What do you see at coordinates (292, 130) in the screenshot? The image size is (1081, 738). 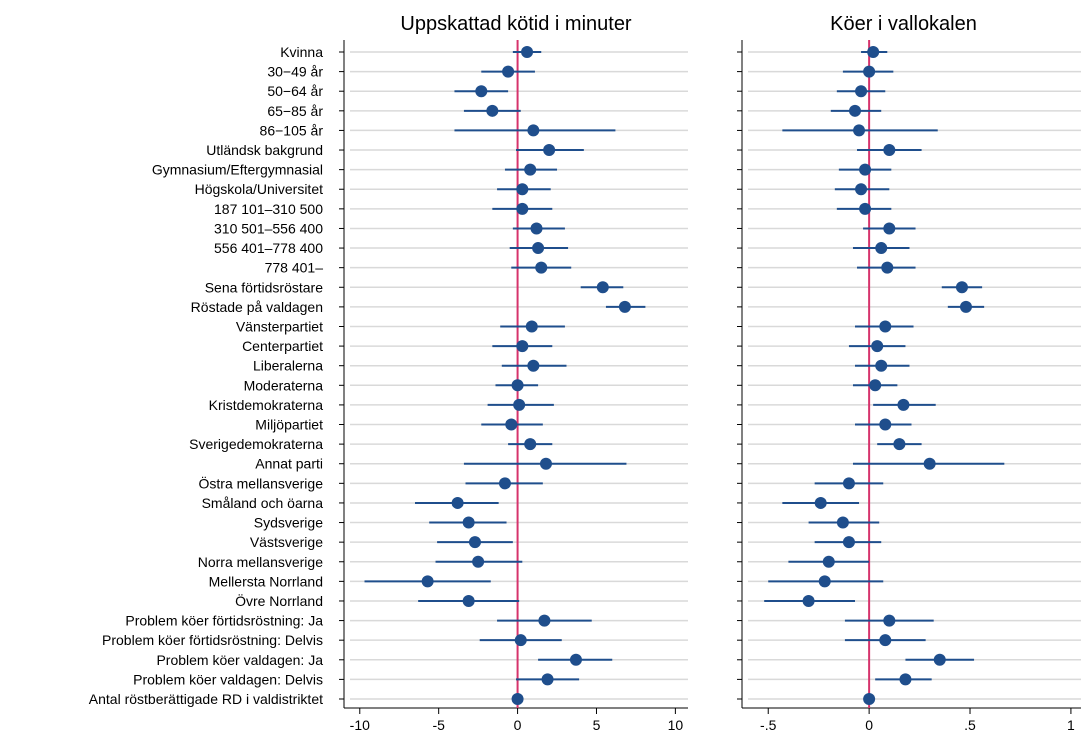 I see `category-label: 86−105 år` at bounding box center [292, 130].